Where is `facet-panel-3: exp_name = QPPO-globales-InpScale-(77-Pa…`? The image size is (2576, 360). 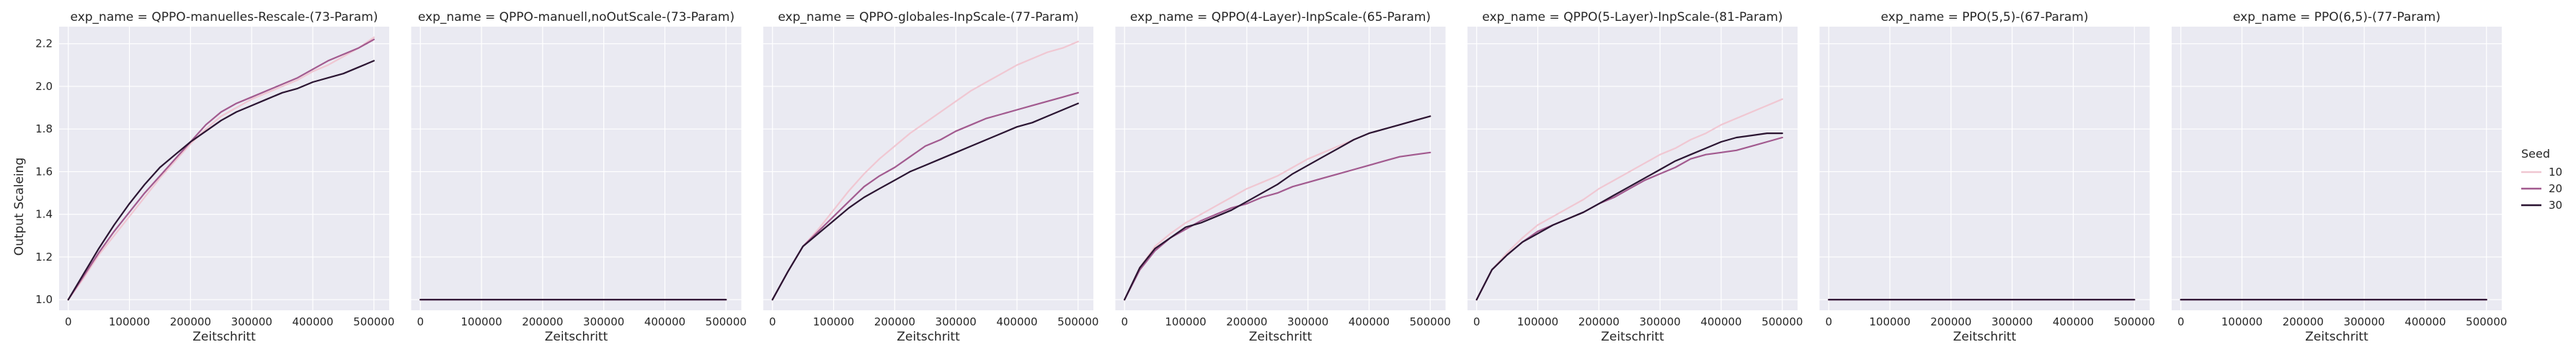
facet-panel-3: exp_name = QPPO-globales-InpScale-(77-Pa… is located at coordinates (930, 177).